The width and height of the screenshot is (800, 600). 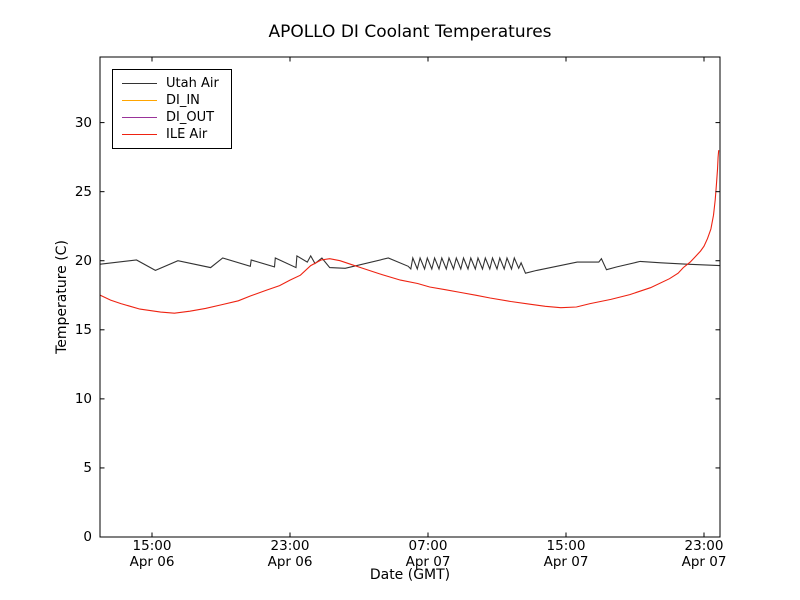 What do you see at coordinates (83, 191) in the screenshot?
I see `y-tick-label: 25` at bounding box center [83, 191].